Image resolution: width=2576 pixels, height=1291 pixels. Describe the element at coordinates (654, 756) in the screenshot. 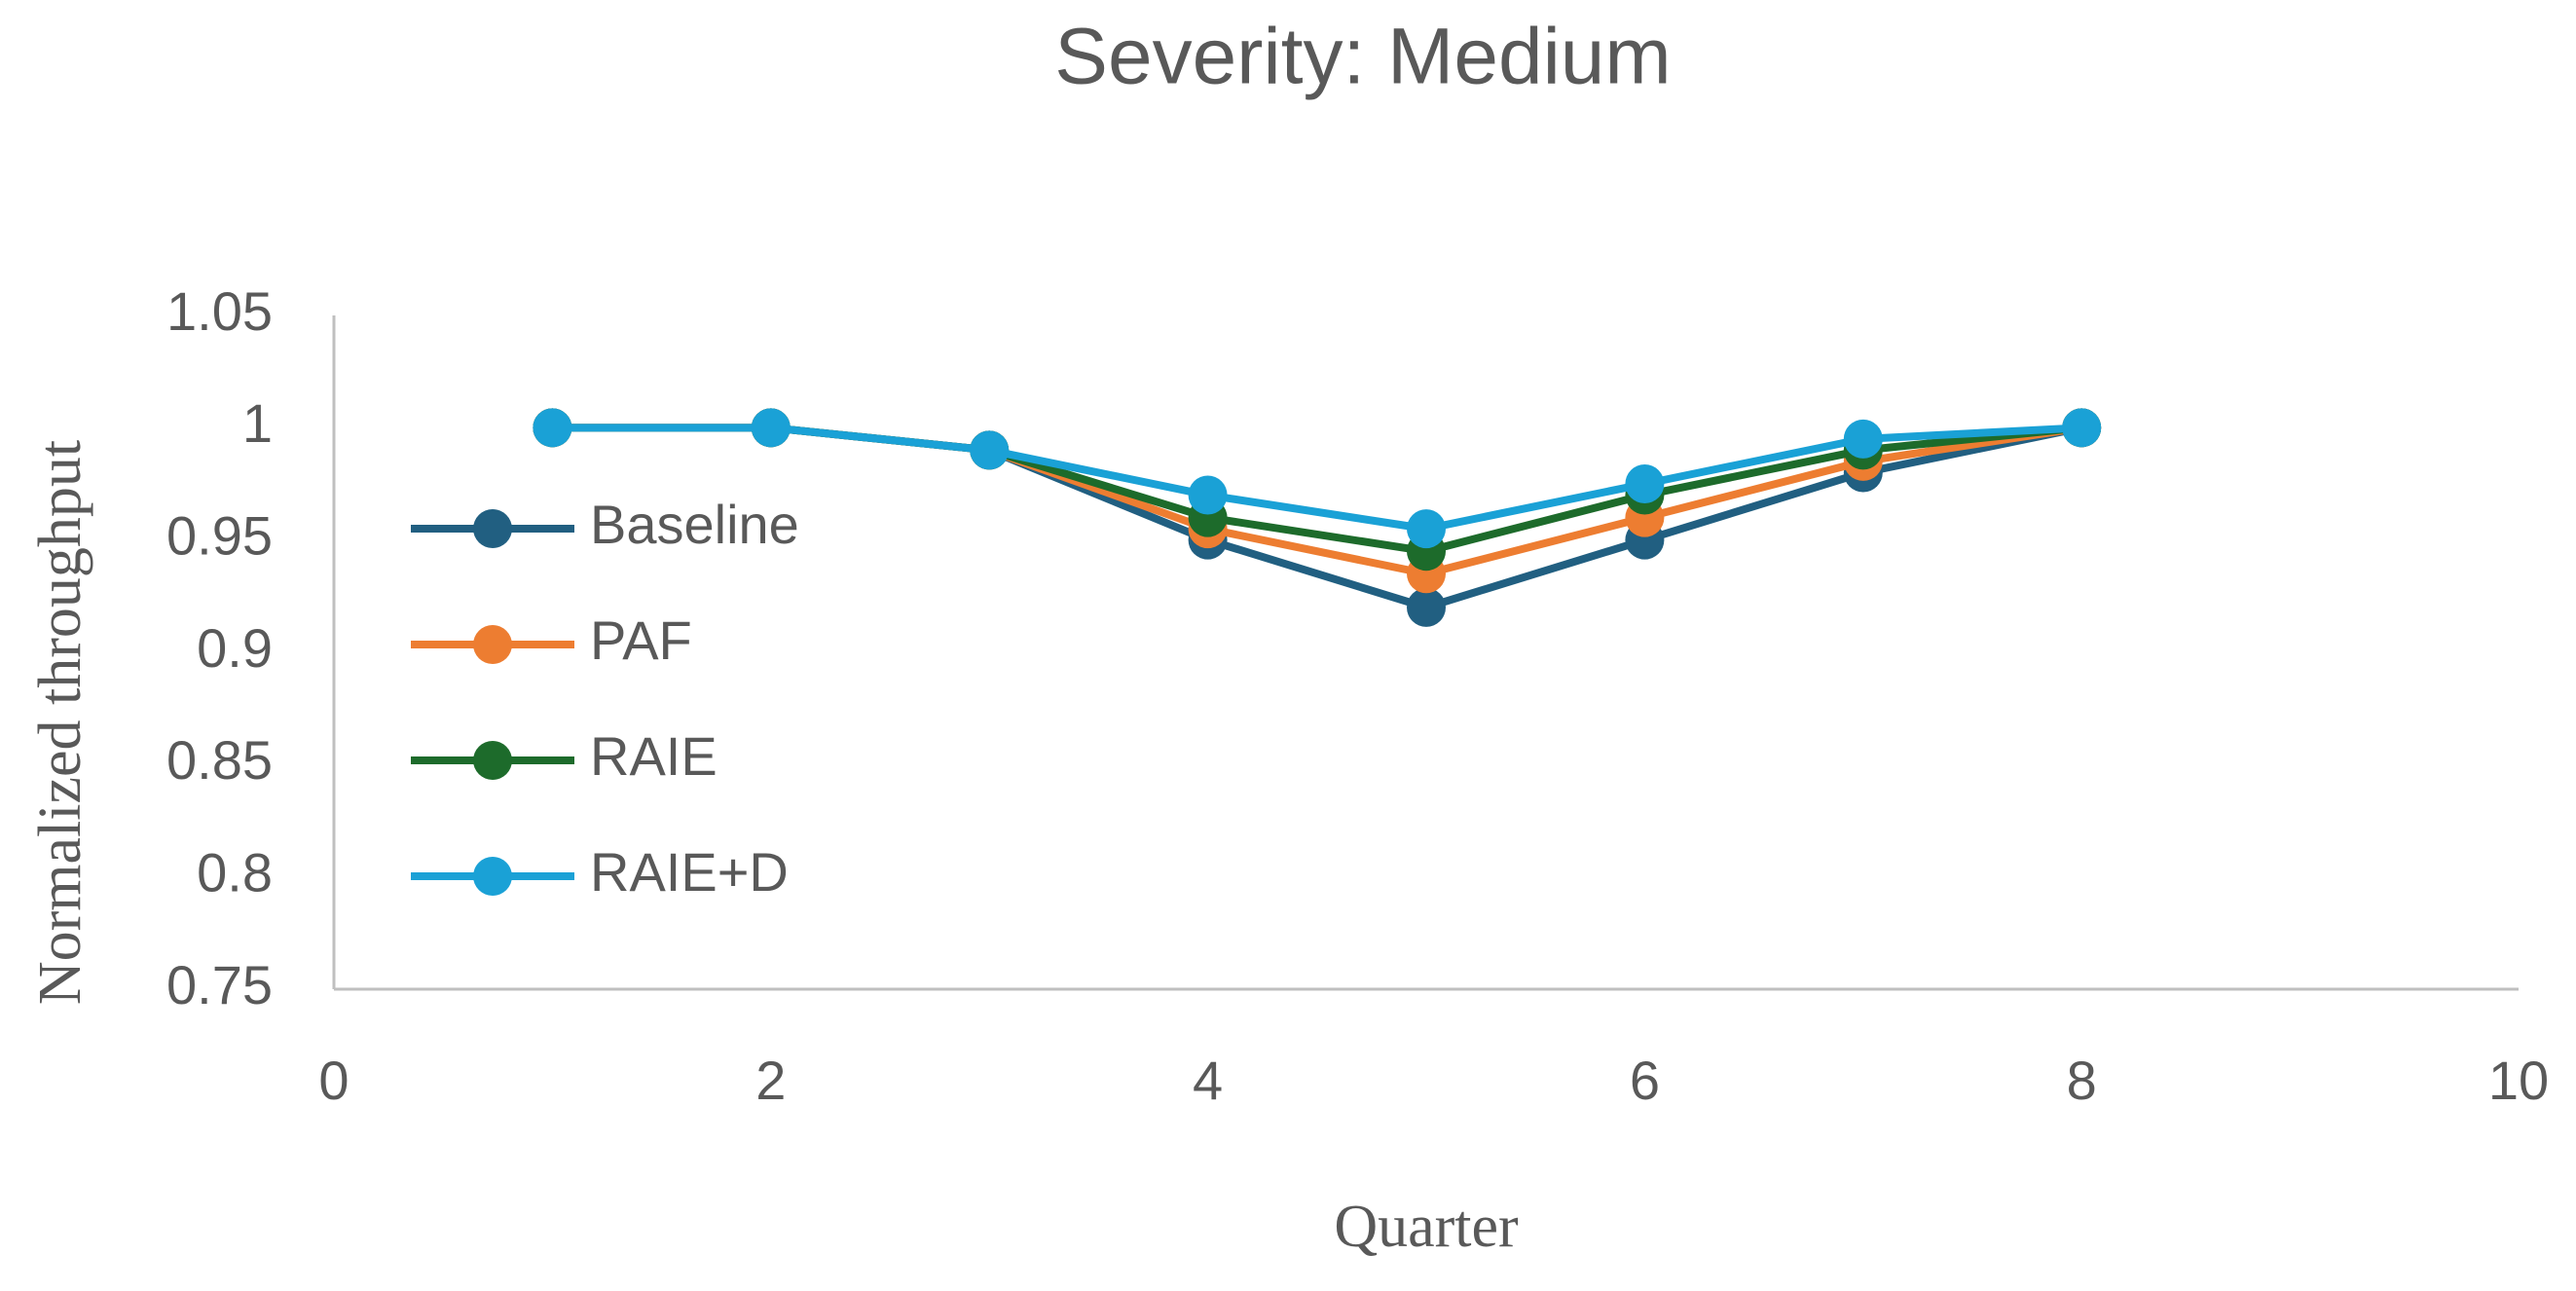

I see `legend-label: RAIE` at that location.